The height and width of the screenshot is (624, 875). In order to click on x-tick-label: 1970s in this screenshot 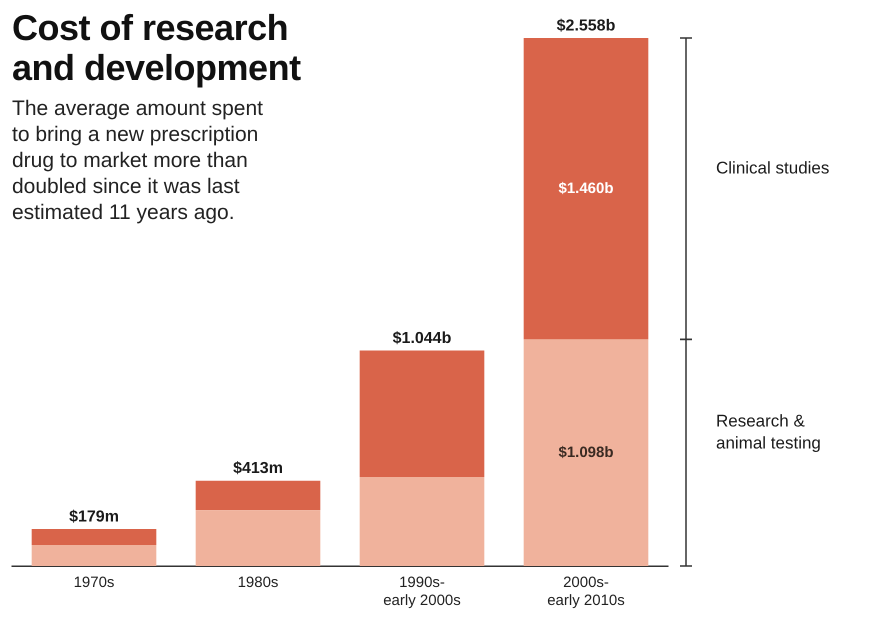, I will do `click(94, 583)`.